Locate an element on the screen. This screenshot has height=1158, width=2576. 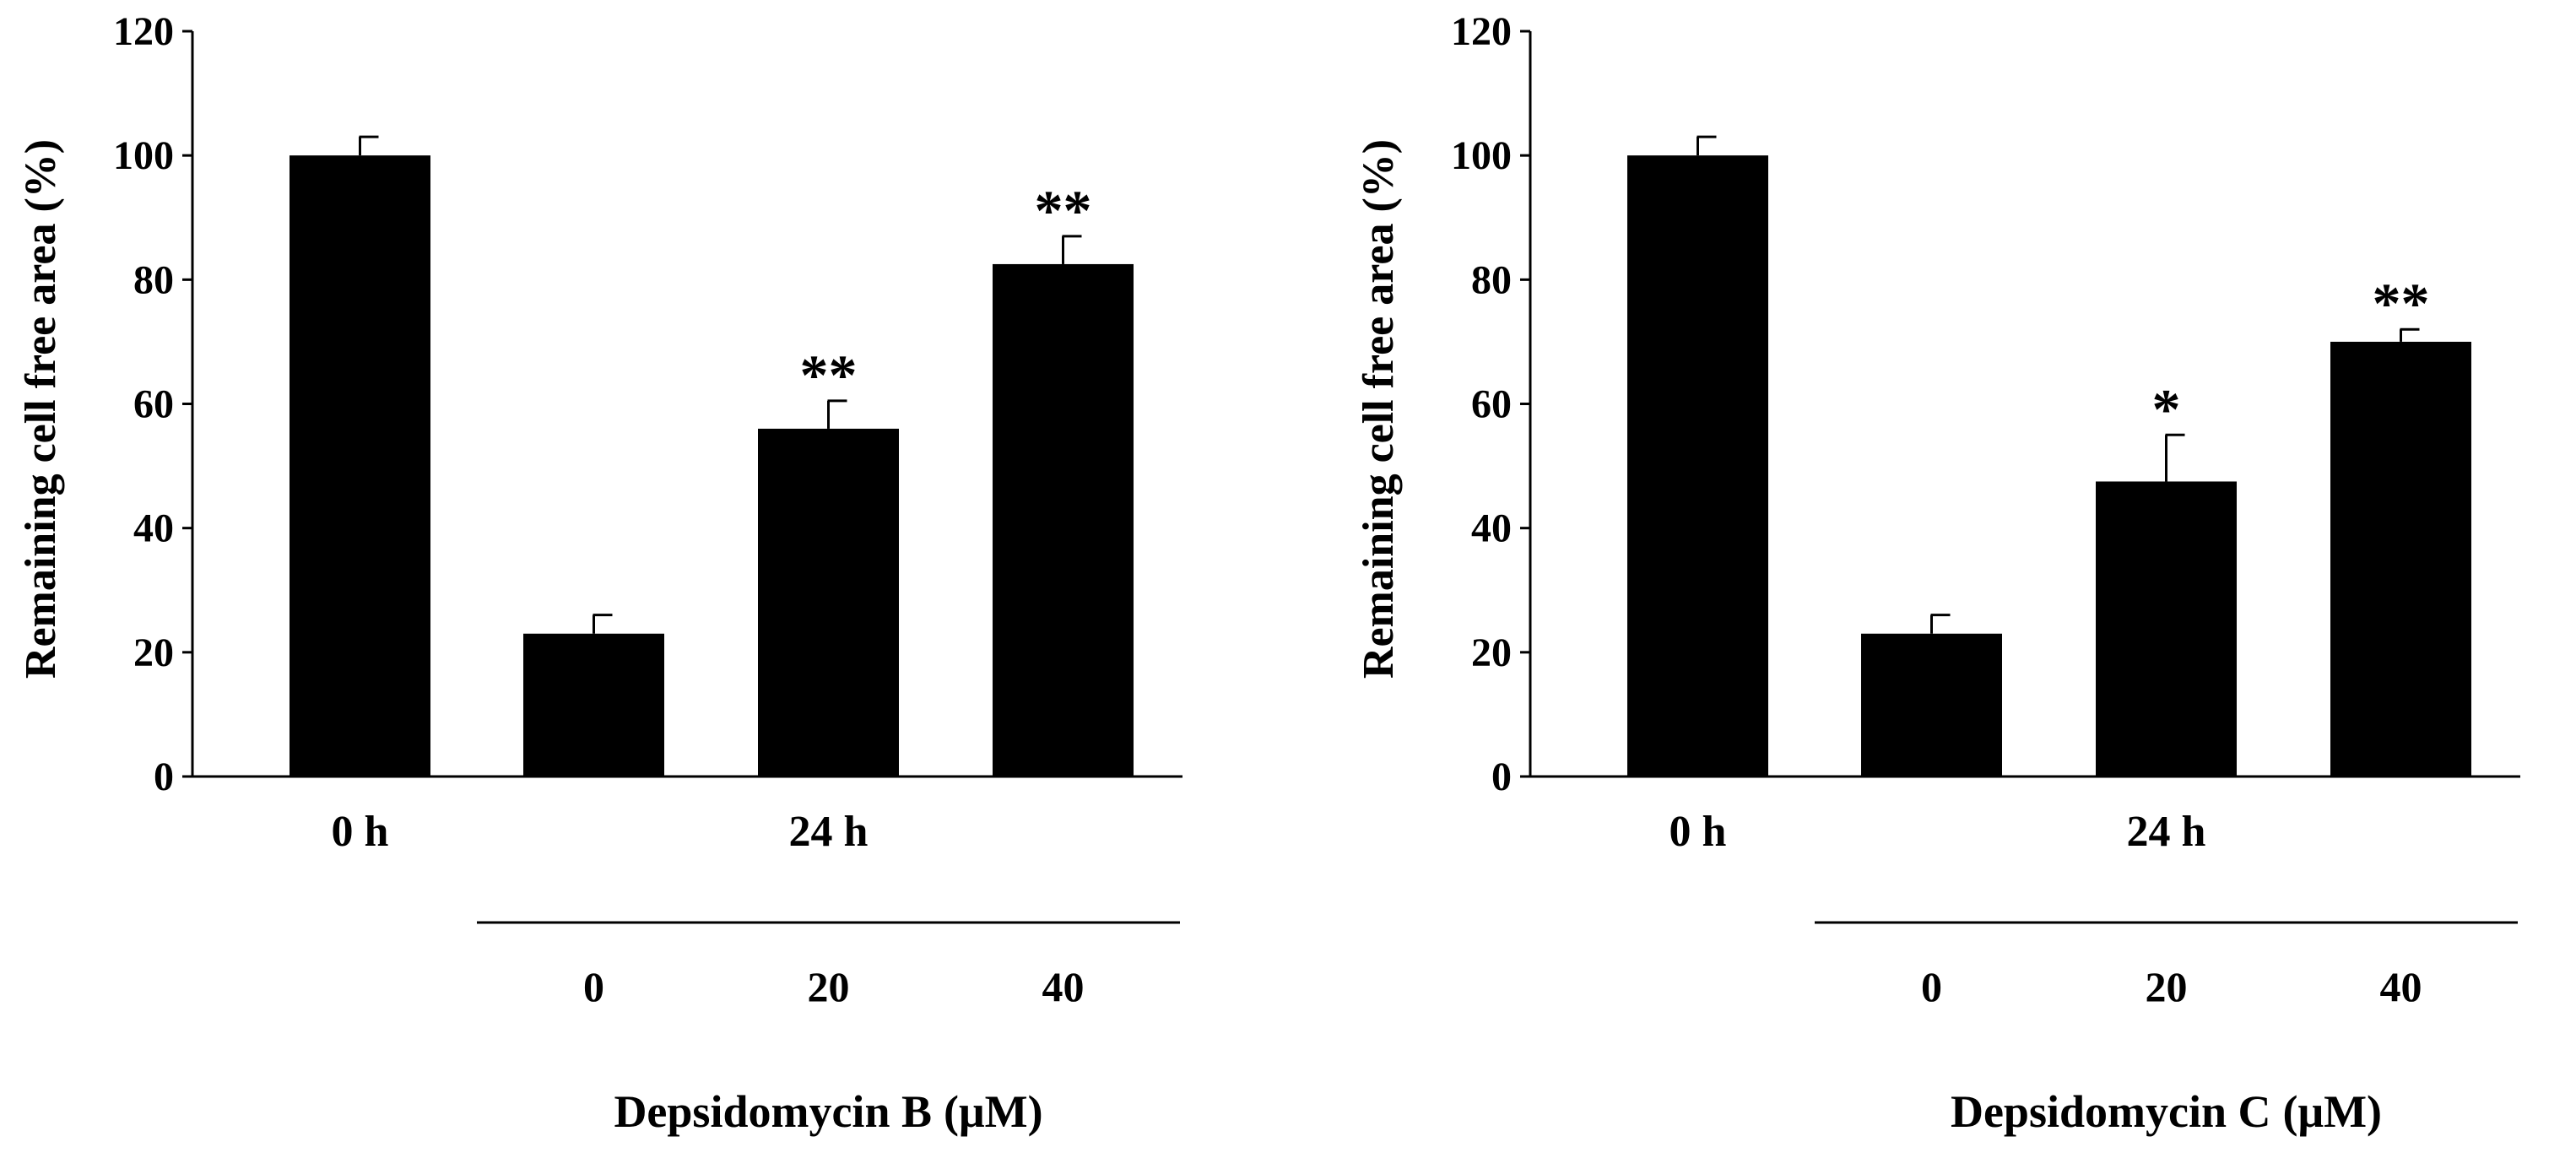
compound-name: Depsidomycin C is located at coordinates (2111, 1111).